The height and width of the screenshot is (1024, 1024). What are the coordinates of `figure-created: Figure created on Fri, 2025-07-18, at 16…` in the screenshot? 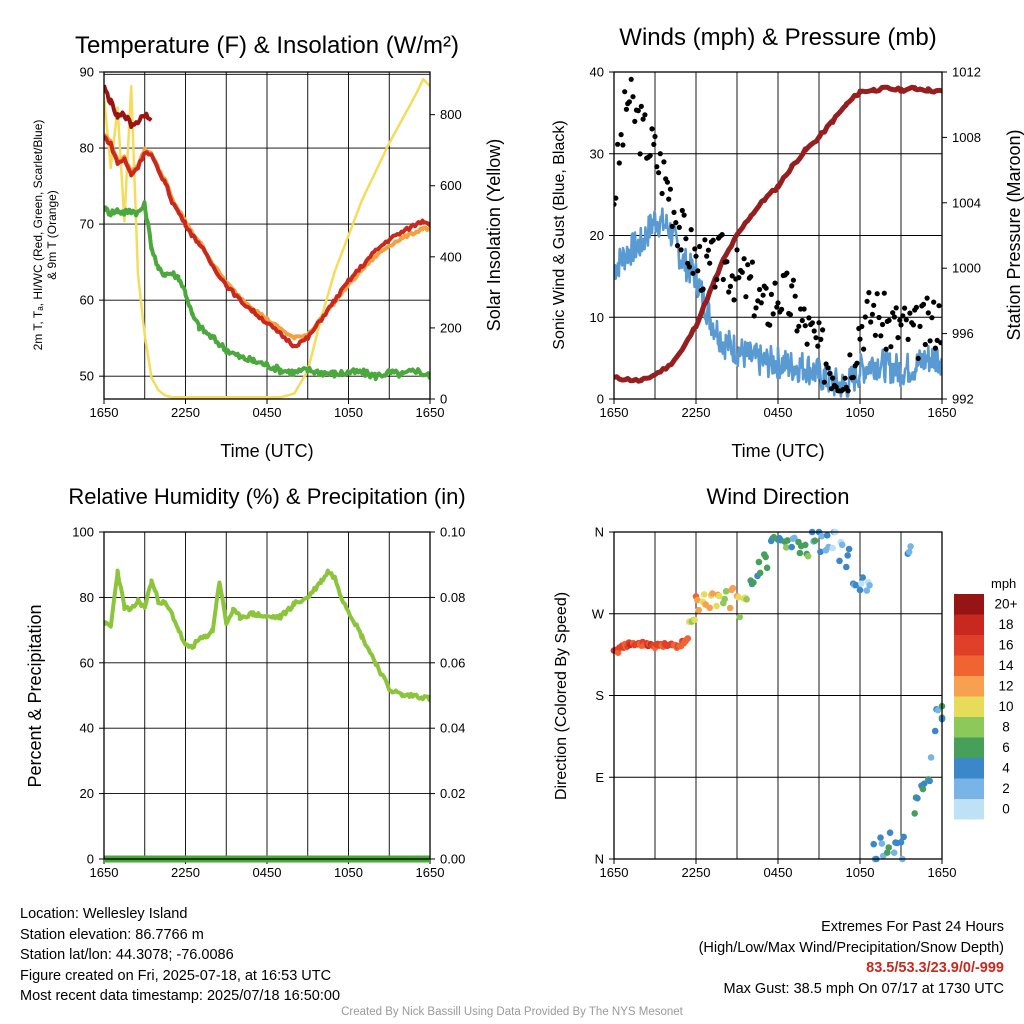 It's located at (176, 975).